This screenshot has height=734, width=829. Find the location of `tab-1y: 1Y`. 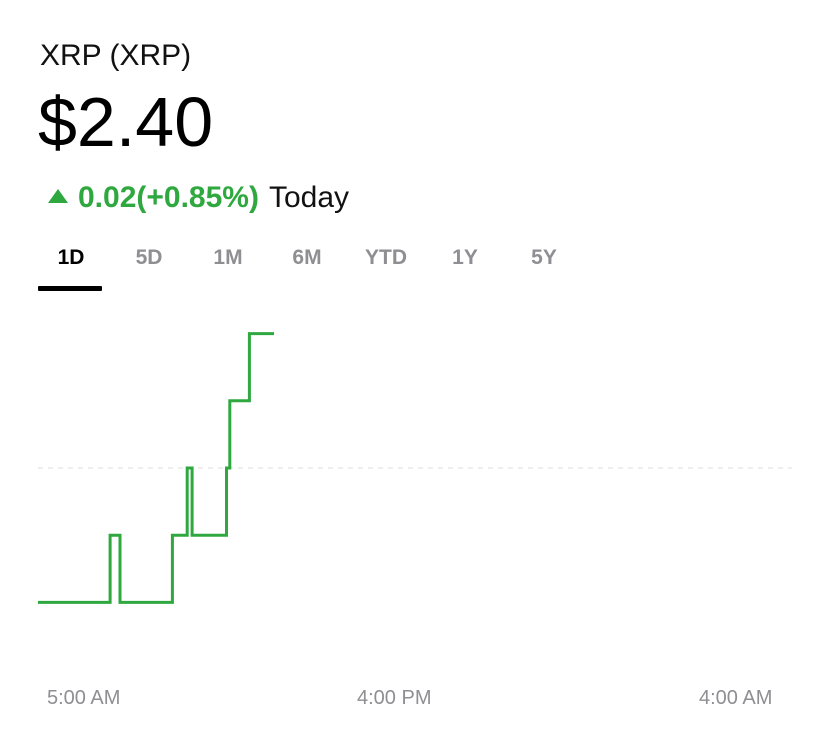

tab-1y: 1Y is located at coordinates (465, 257).